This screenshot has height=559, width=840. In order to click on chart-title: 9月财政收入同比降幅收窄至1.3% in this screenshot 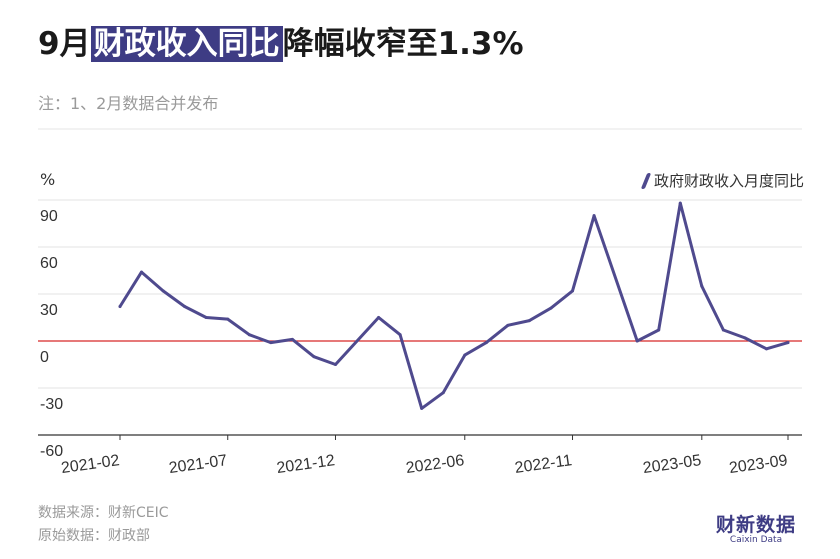, I will do `click(281, 40)`.